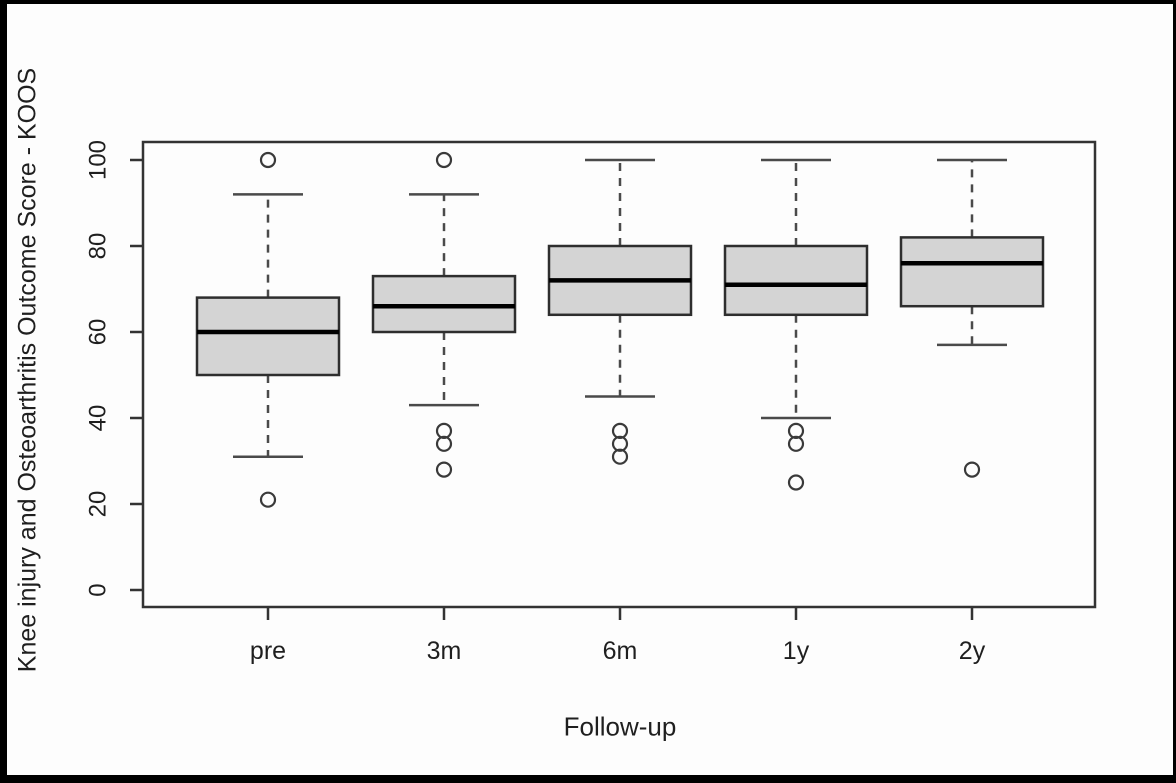 The height and width of the screenshot is (783, 1176). What do you see at coordinates (268, 651) in the screenshot?
I see `x-tick-label-pre: pre` at bounding box center [268, 651].